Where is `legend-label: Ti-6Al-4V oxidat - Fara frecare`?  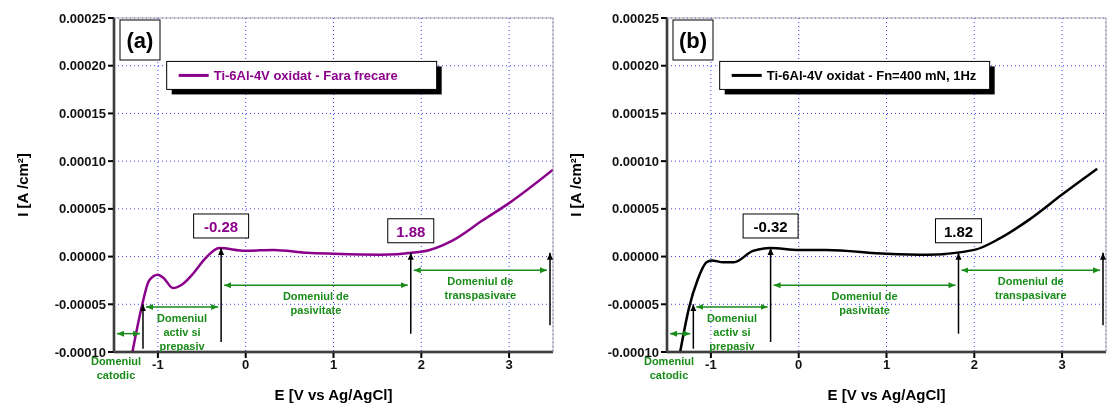 legend-label: Ti-6Al-4V oxidat - Fara frecare is located at coordinates (305, 76).